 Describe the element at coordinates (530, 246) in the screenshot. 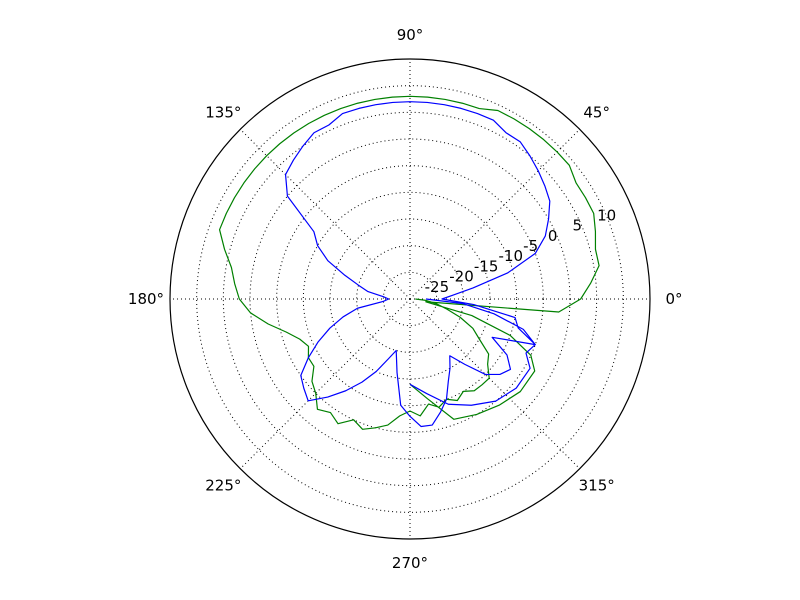

I see `radial-tick-label: -5` at that location.